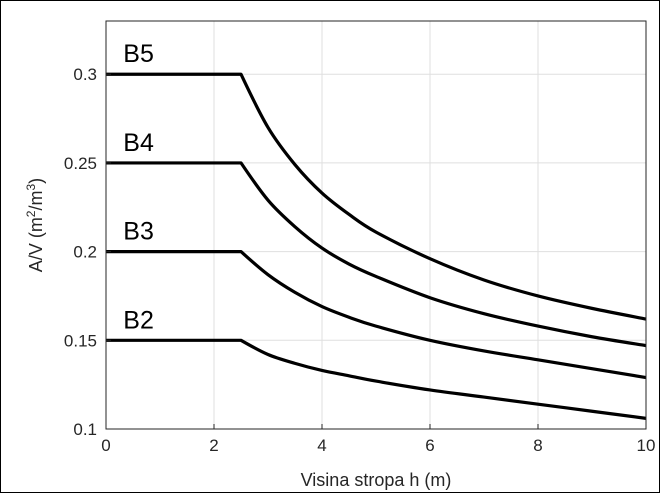  Describe the element at coordinates (429, 445) in the screenshot. I see `x-tick-label: 6` at that location.